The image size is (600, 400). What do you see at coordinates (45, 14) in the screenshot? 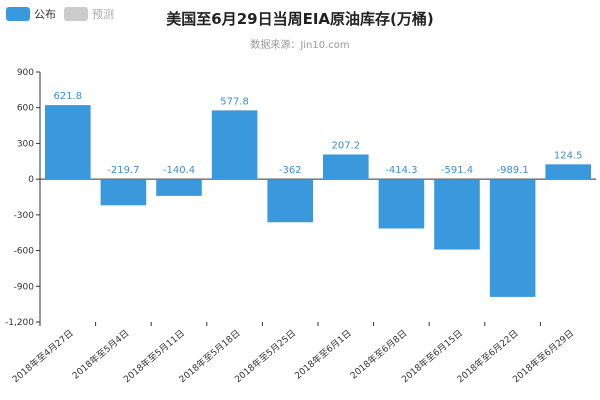
I see `legend-label-published: 公布` at bounding box center [45, 14].